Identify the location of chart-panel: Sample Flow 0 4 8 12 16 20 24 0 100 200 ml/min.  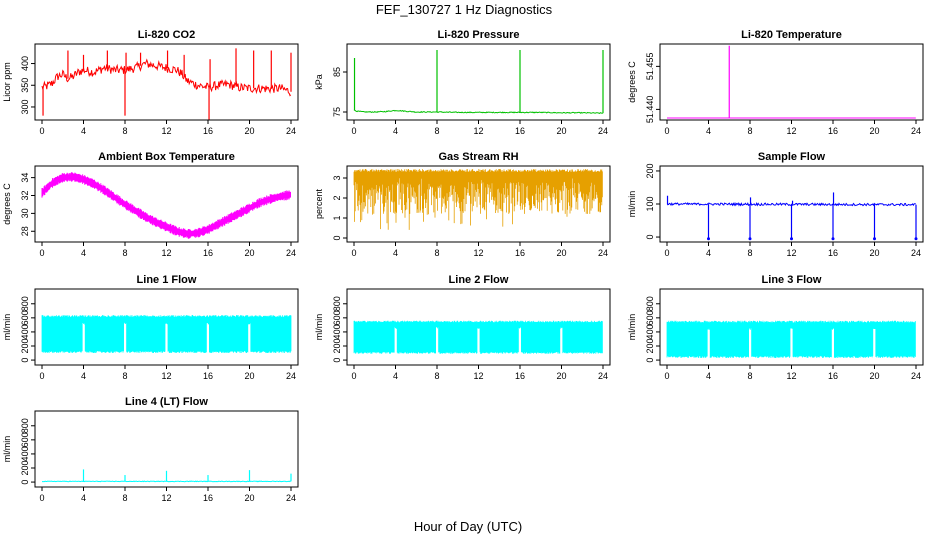
(775, 204).